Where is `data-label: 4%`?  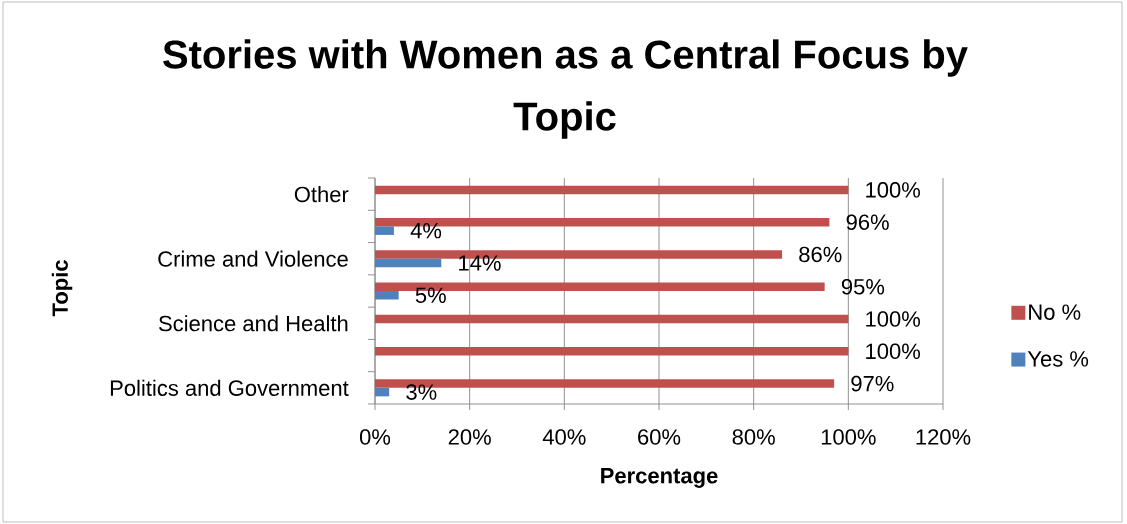 data-label: 4% is located at coordinates (426, 230).